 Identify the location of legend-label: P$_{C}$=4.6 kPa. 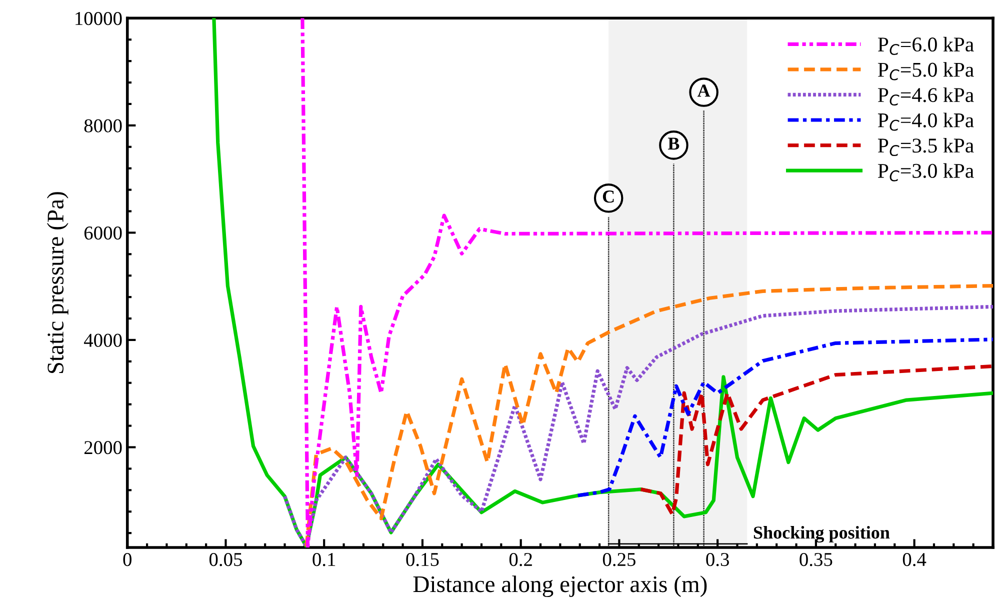
(926, 96).